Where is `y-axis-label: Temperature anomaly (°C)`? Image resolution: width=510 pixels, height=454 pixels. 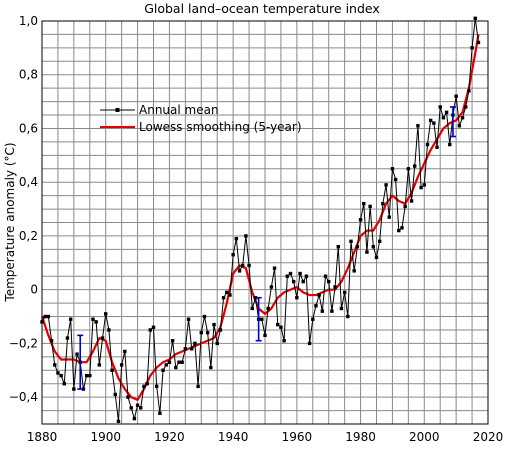 y-axis-label: Temperature anomaly (°C) is located at coordinates (10, 222).